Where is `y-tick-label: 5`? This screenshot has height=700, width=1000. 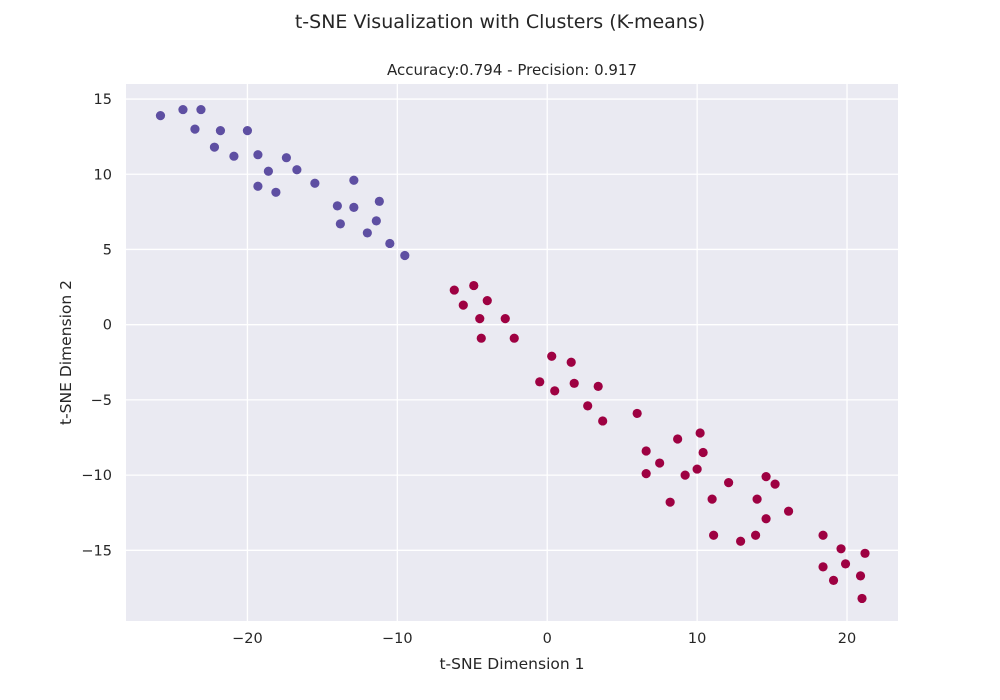
y-tick-label: 5 is located at coordinates (107, 250).